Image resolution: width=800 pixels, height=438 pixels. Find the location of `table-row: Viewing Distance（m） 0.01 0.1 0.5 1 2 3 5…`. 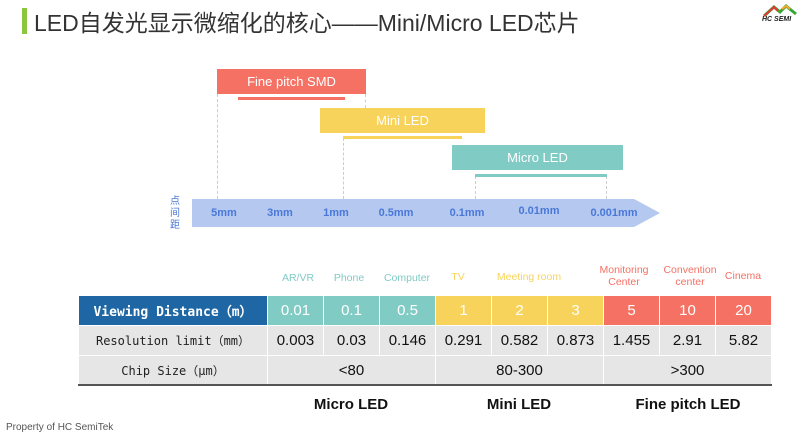

table-row: Viewing Distance（m） 0.01 0.1 0.5 1 2 3 5… is located at coordinates (425, 310).